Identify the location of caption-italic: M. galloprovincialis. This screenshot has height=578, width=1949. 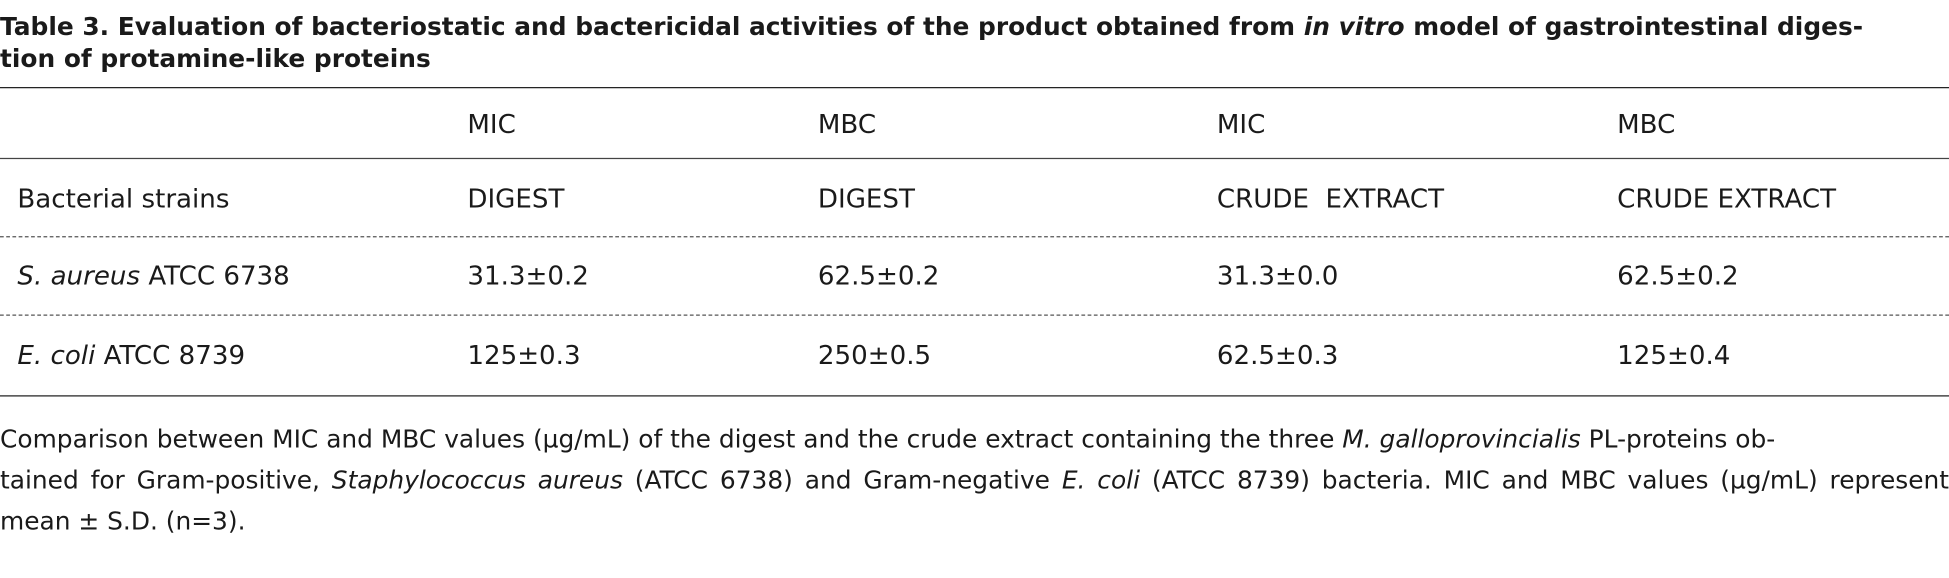
(1461, 438).